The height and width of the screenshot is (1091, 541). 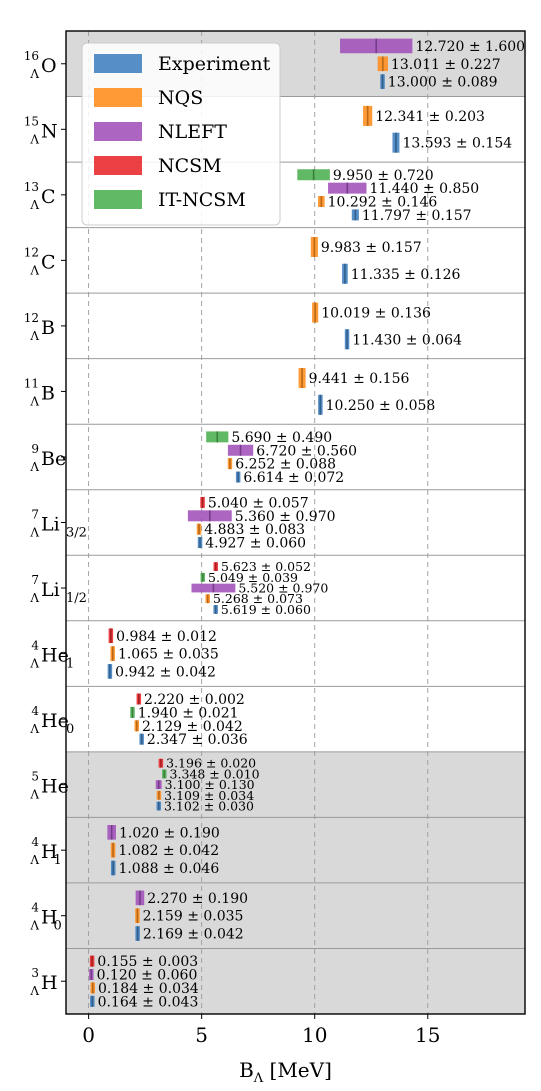 I want to click on nucleus-label-H1_4: 4 Λ H1, so click(x=45, y=851).